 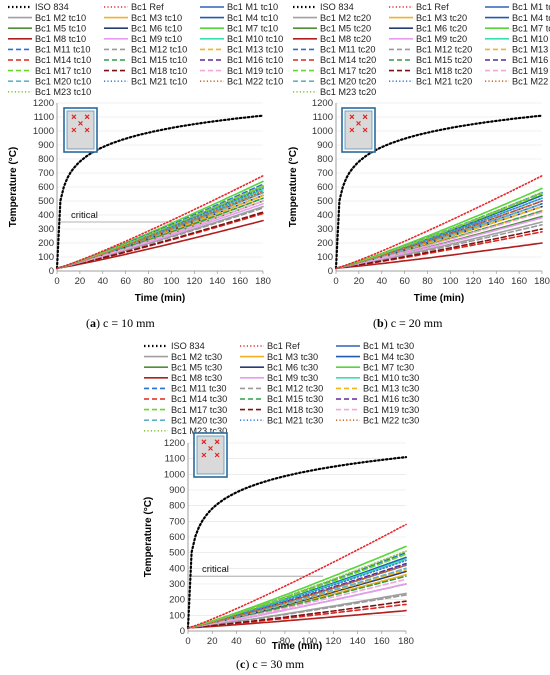 I want to click on legend-label-bc1-m13-tc20: Bc1 M13 tc20, so click(x=531, y=50).